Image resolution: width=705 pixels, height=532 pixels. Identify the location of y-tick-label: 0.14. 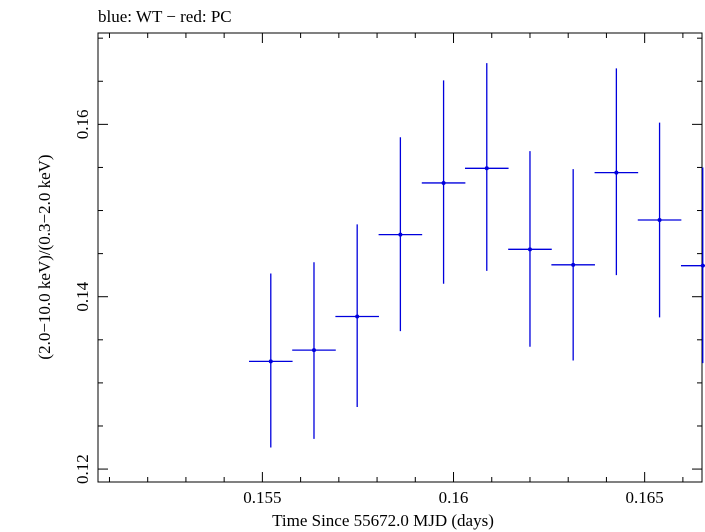
(82, 296).